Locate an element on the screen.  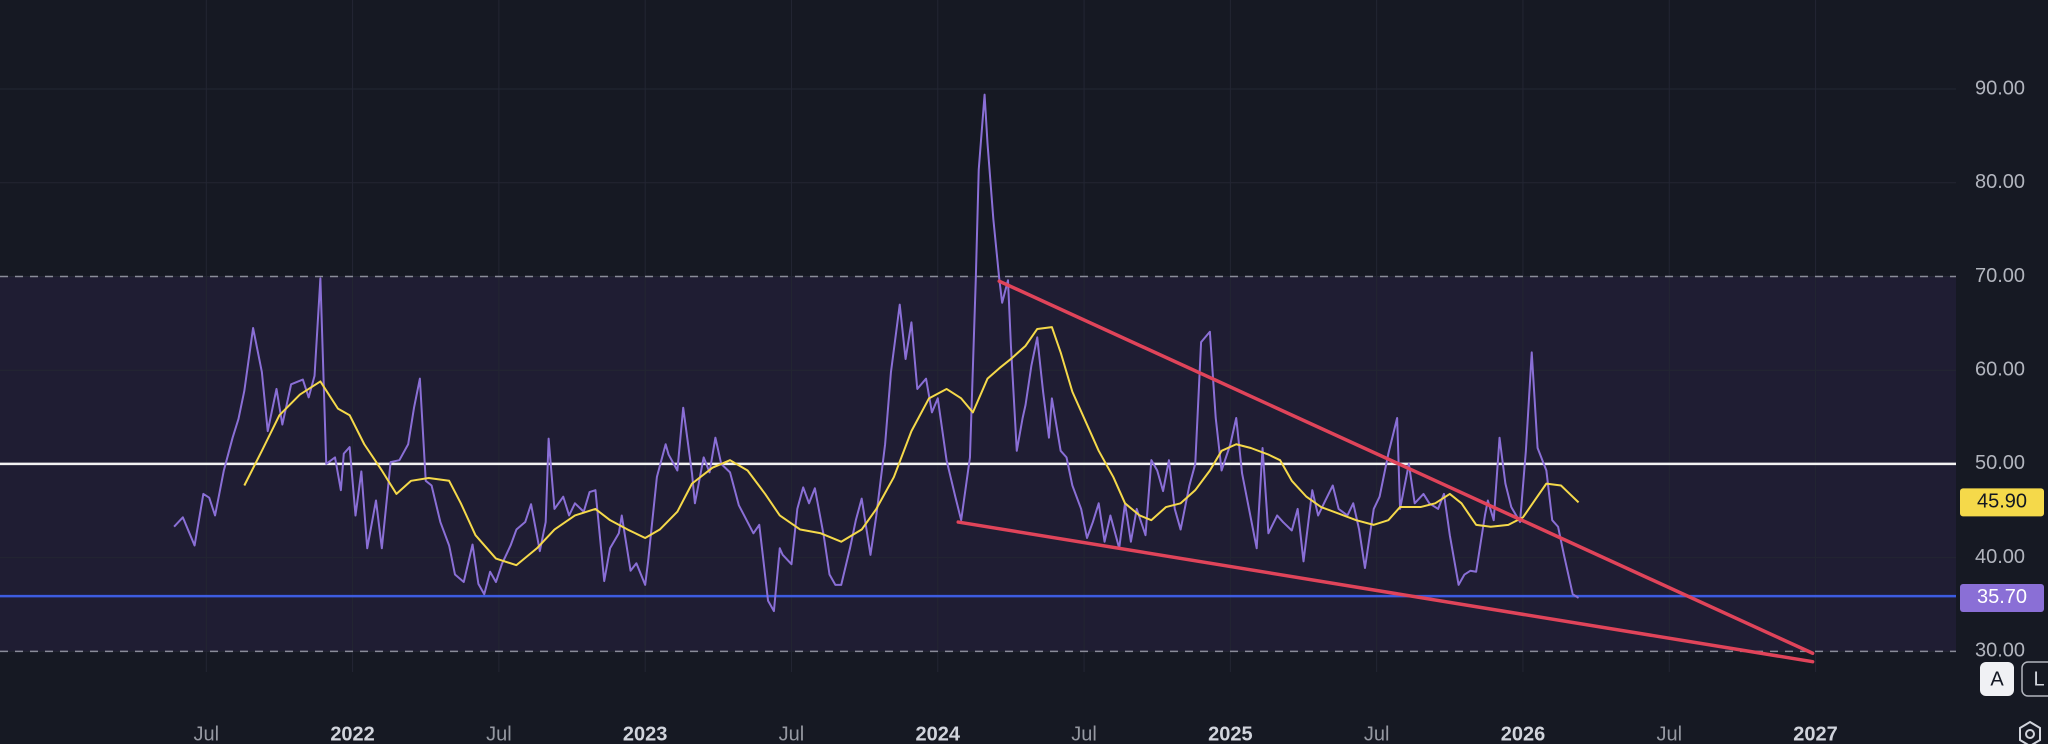
y-tick-label: 30.00 is located at coordinates (2000, 651).